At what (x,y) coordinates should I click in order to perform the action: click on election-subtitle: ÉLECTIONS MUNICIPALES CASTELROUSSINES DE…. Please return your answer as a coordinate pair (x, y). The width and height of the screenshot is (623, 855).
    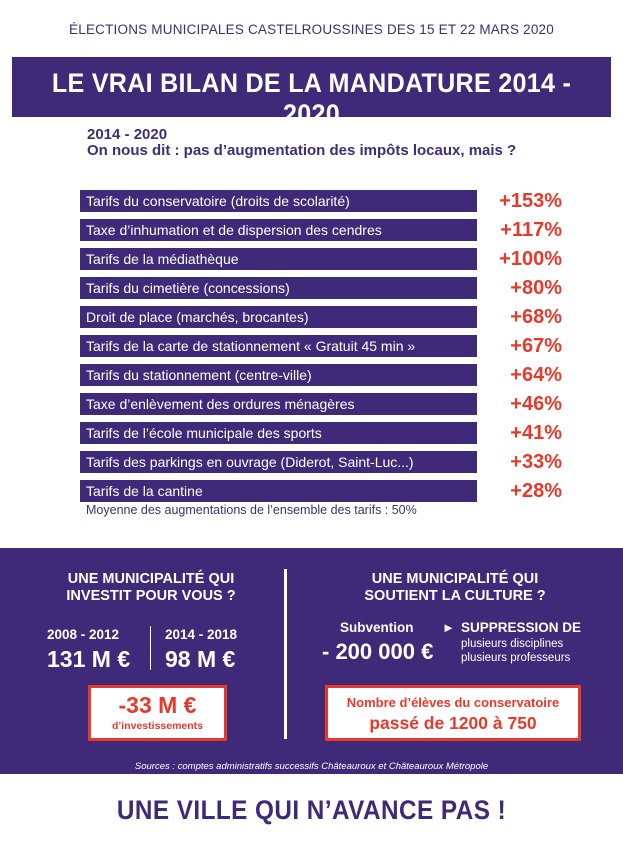
    Looking at the image, I should click on (311, 29).